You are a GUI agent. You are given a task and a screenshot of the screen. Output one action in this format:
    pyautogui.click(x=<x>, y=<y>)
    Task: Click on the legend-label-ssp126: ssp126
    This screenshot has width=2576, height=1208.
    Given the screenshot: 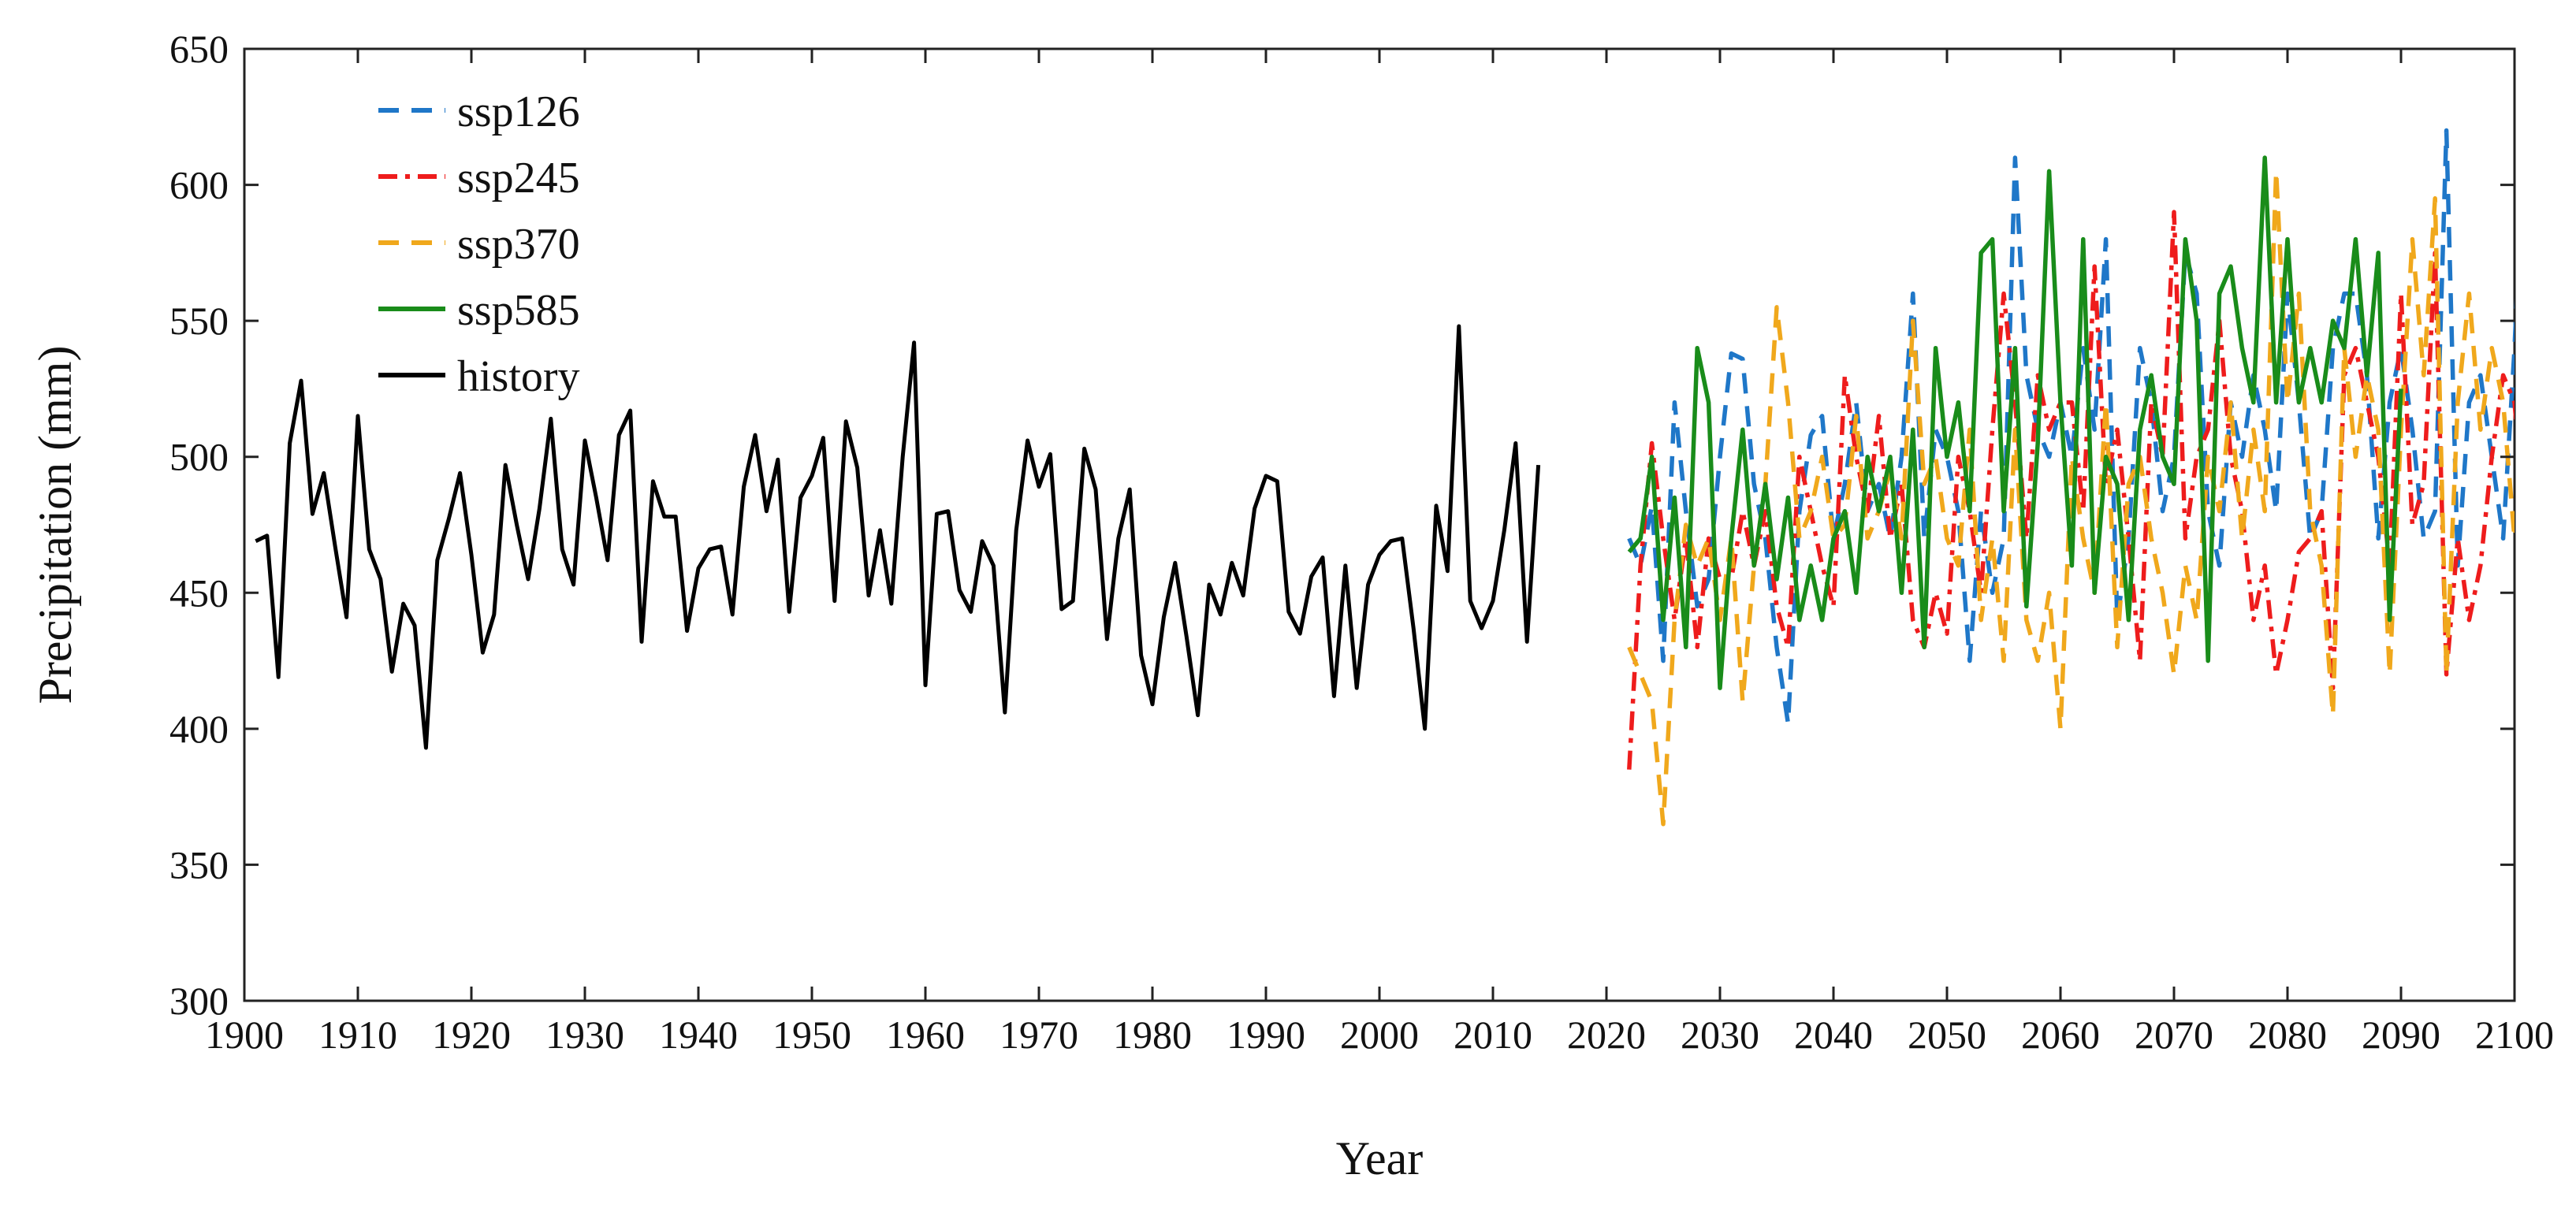 What is the action you would take?
    pyautogui.click(x=518, y=111)
    